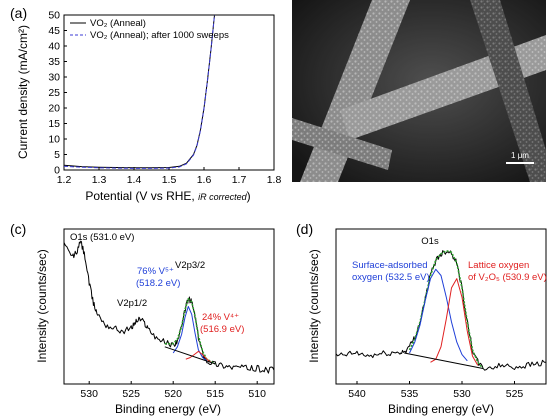  I want to click on y-tick-label-a-3: 15, so click(54, 124).